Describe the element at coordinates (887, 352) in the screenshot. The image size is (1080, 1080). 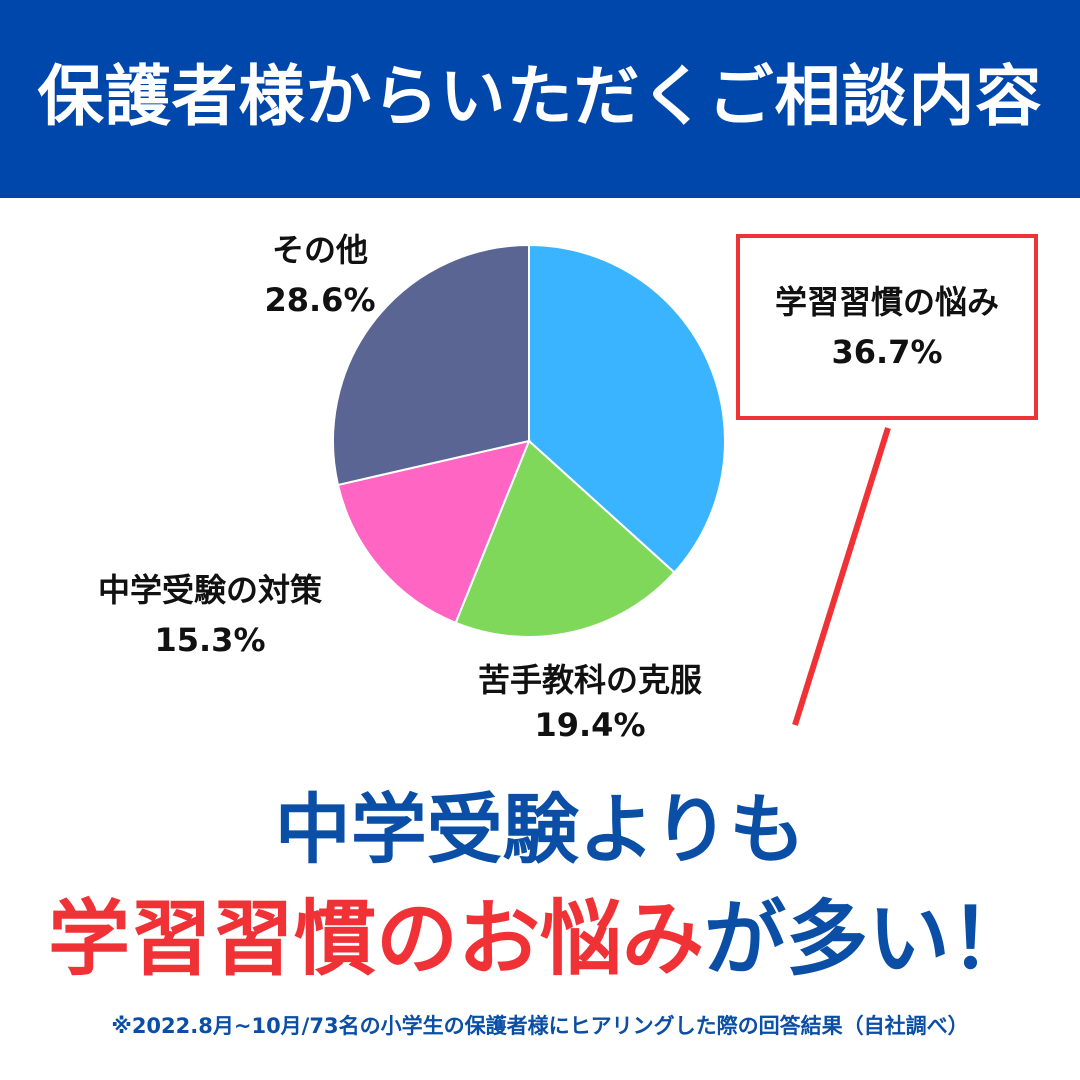
I see `callout-value: 36.7%` at that location.